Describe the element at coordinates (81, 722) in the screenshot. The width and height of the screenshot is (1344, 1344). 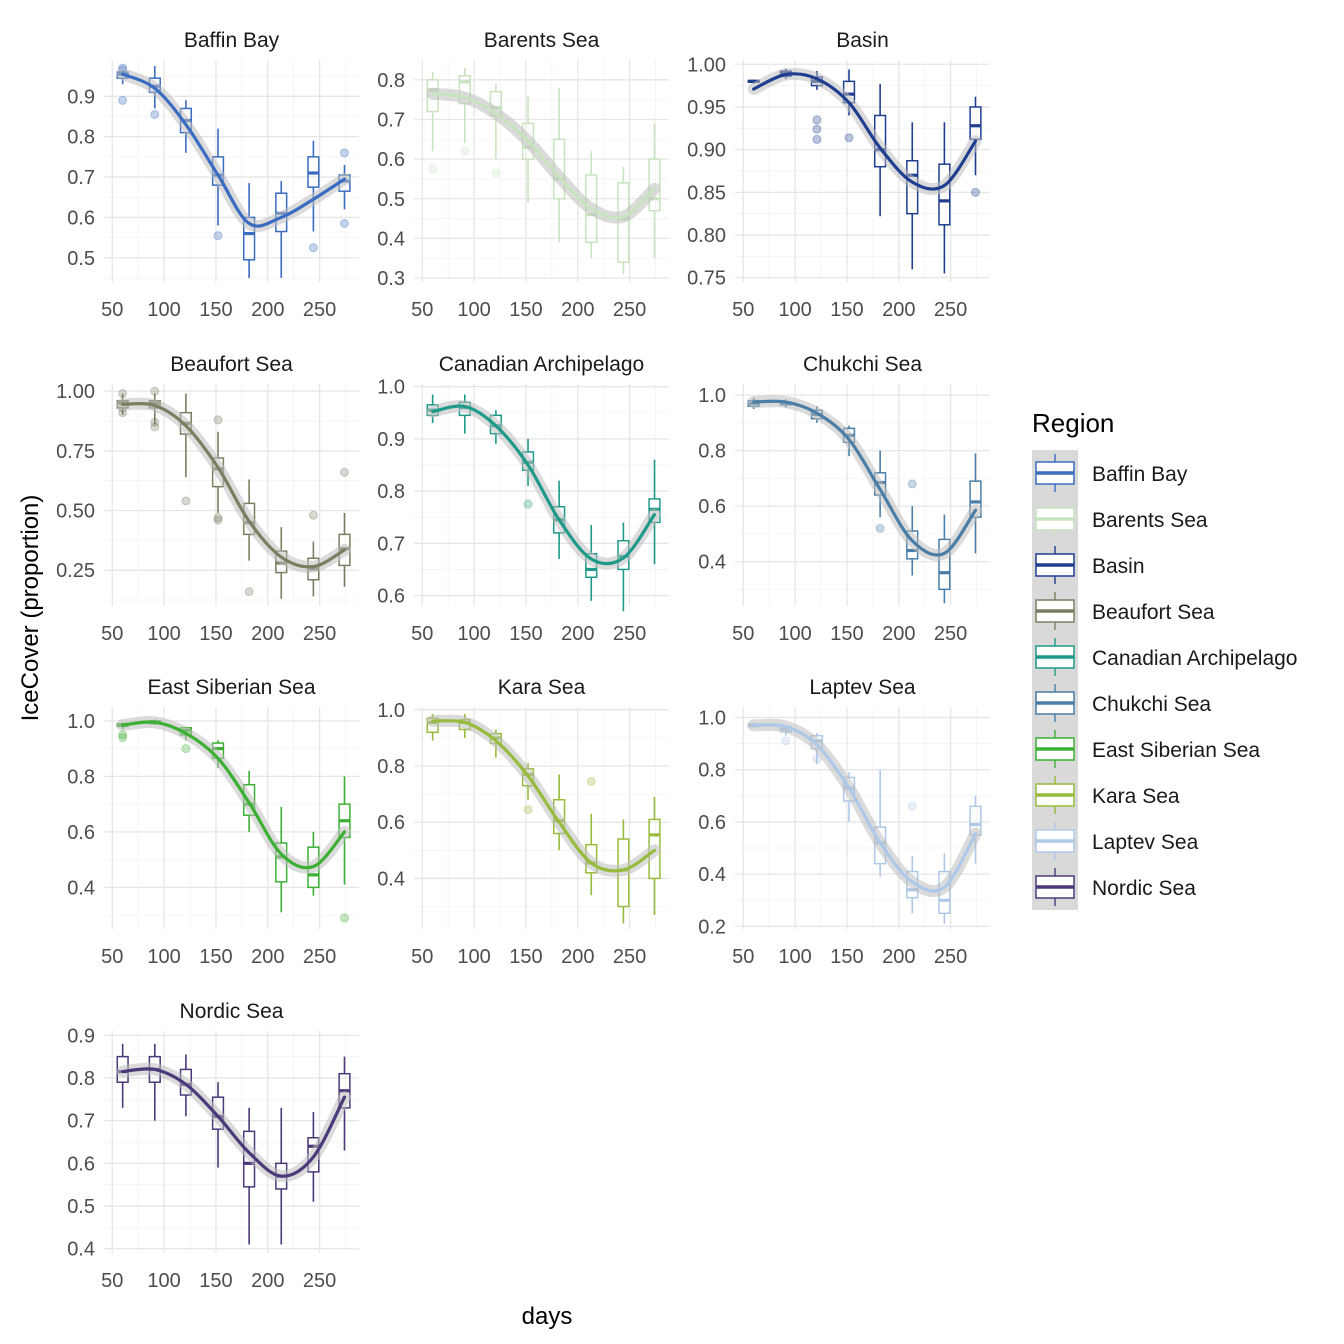
I see `y-tick-label: 1.0` at that location.